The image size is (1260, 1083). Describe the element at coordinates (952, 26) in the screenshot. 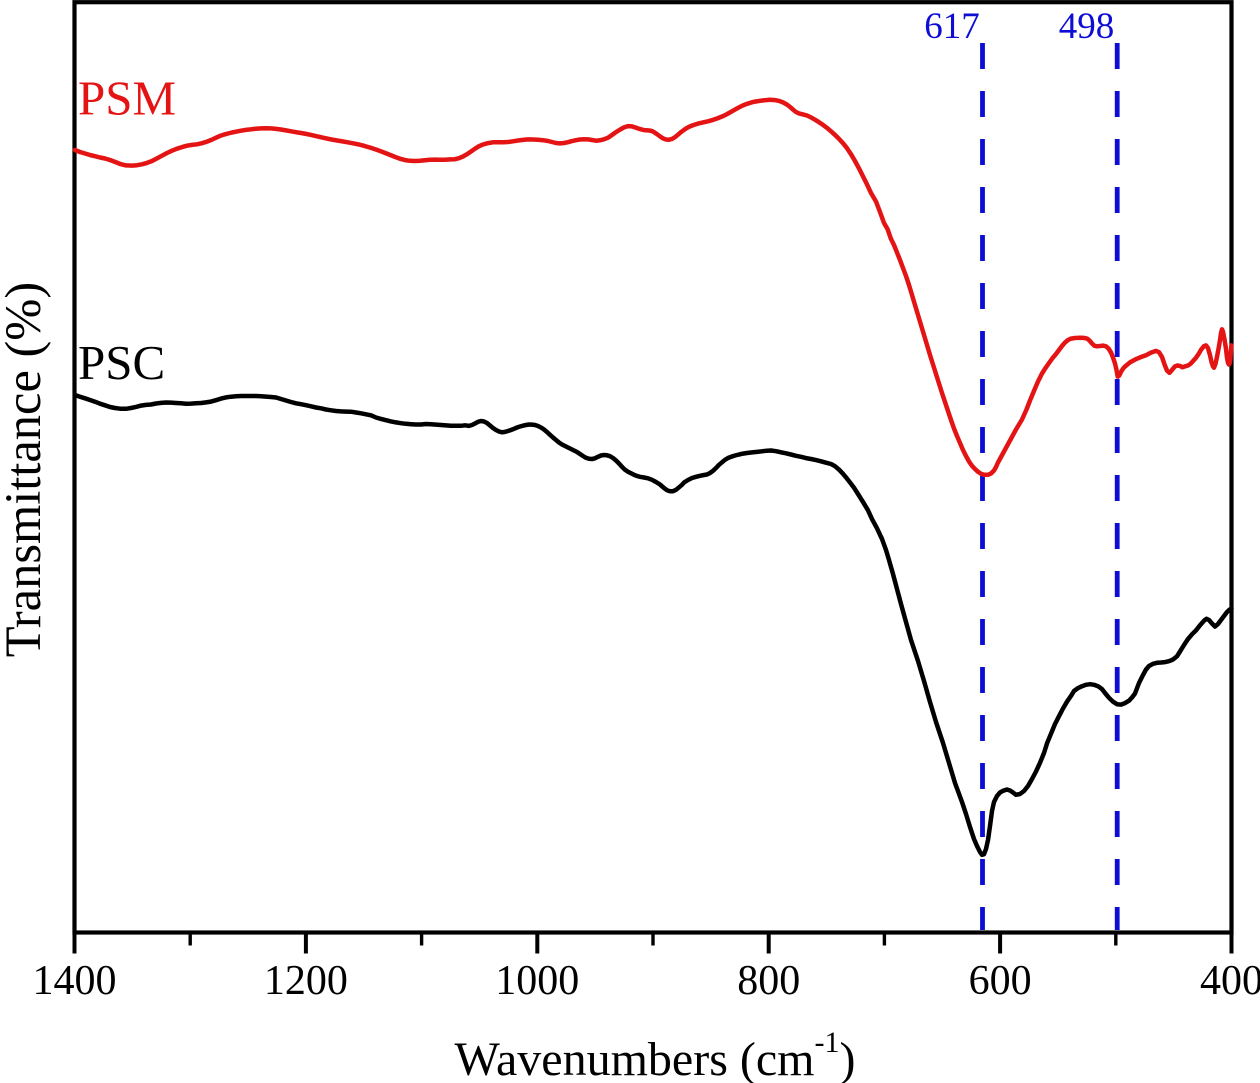

I see `svg-text: 617` at that location.